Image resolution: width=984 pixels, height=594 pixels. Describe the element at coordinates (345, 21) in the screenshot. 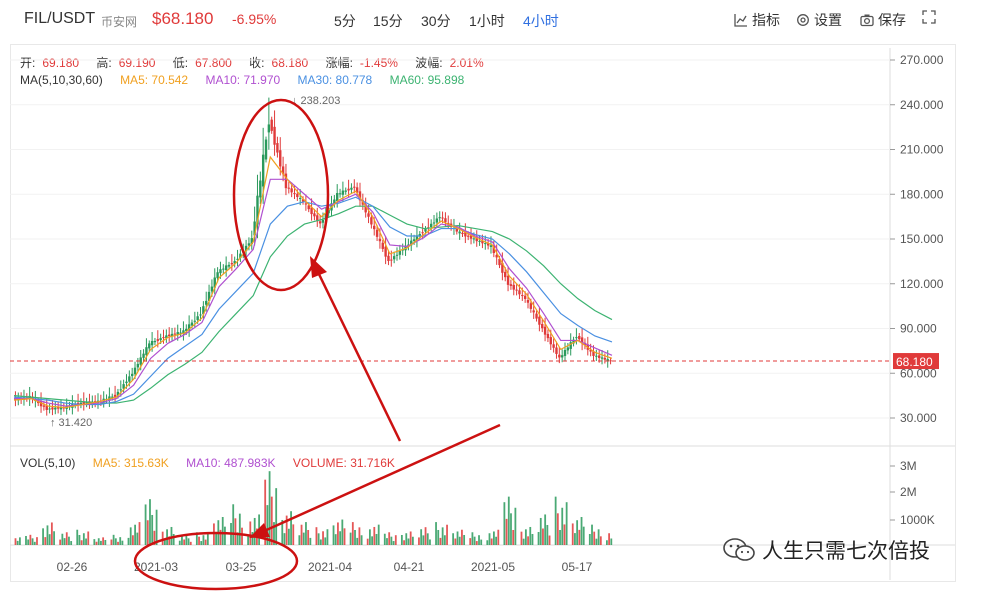

I see `timeframe-5m: 5分` at that location.